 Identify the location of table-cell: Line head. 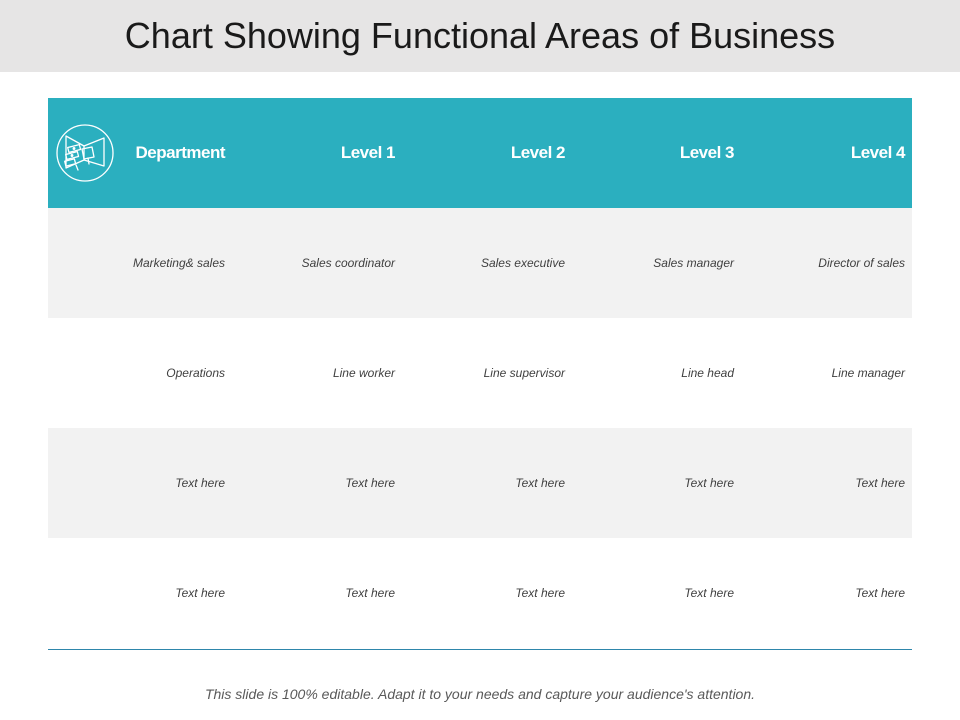
(707, 373).